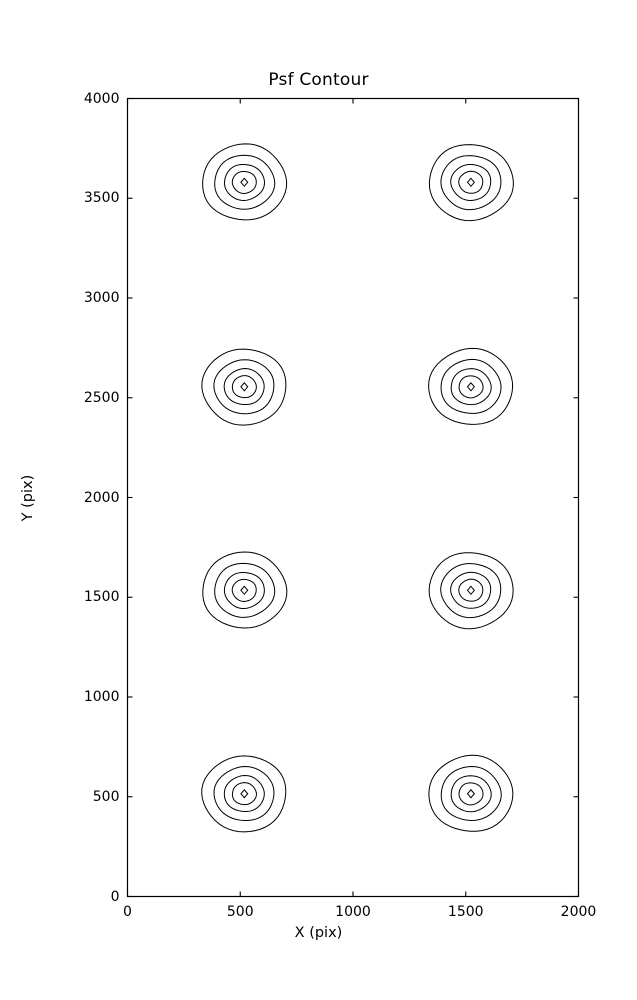  I want to click on x-tick-label: 1500, so click(465, 911).